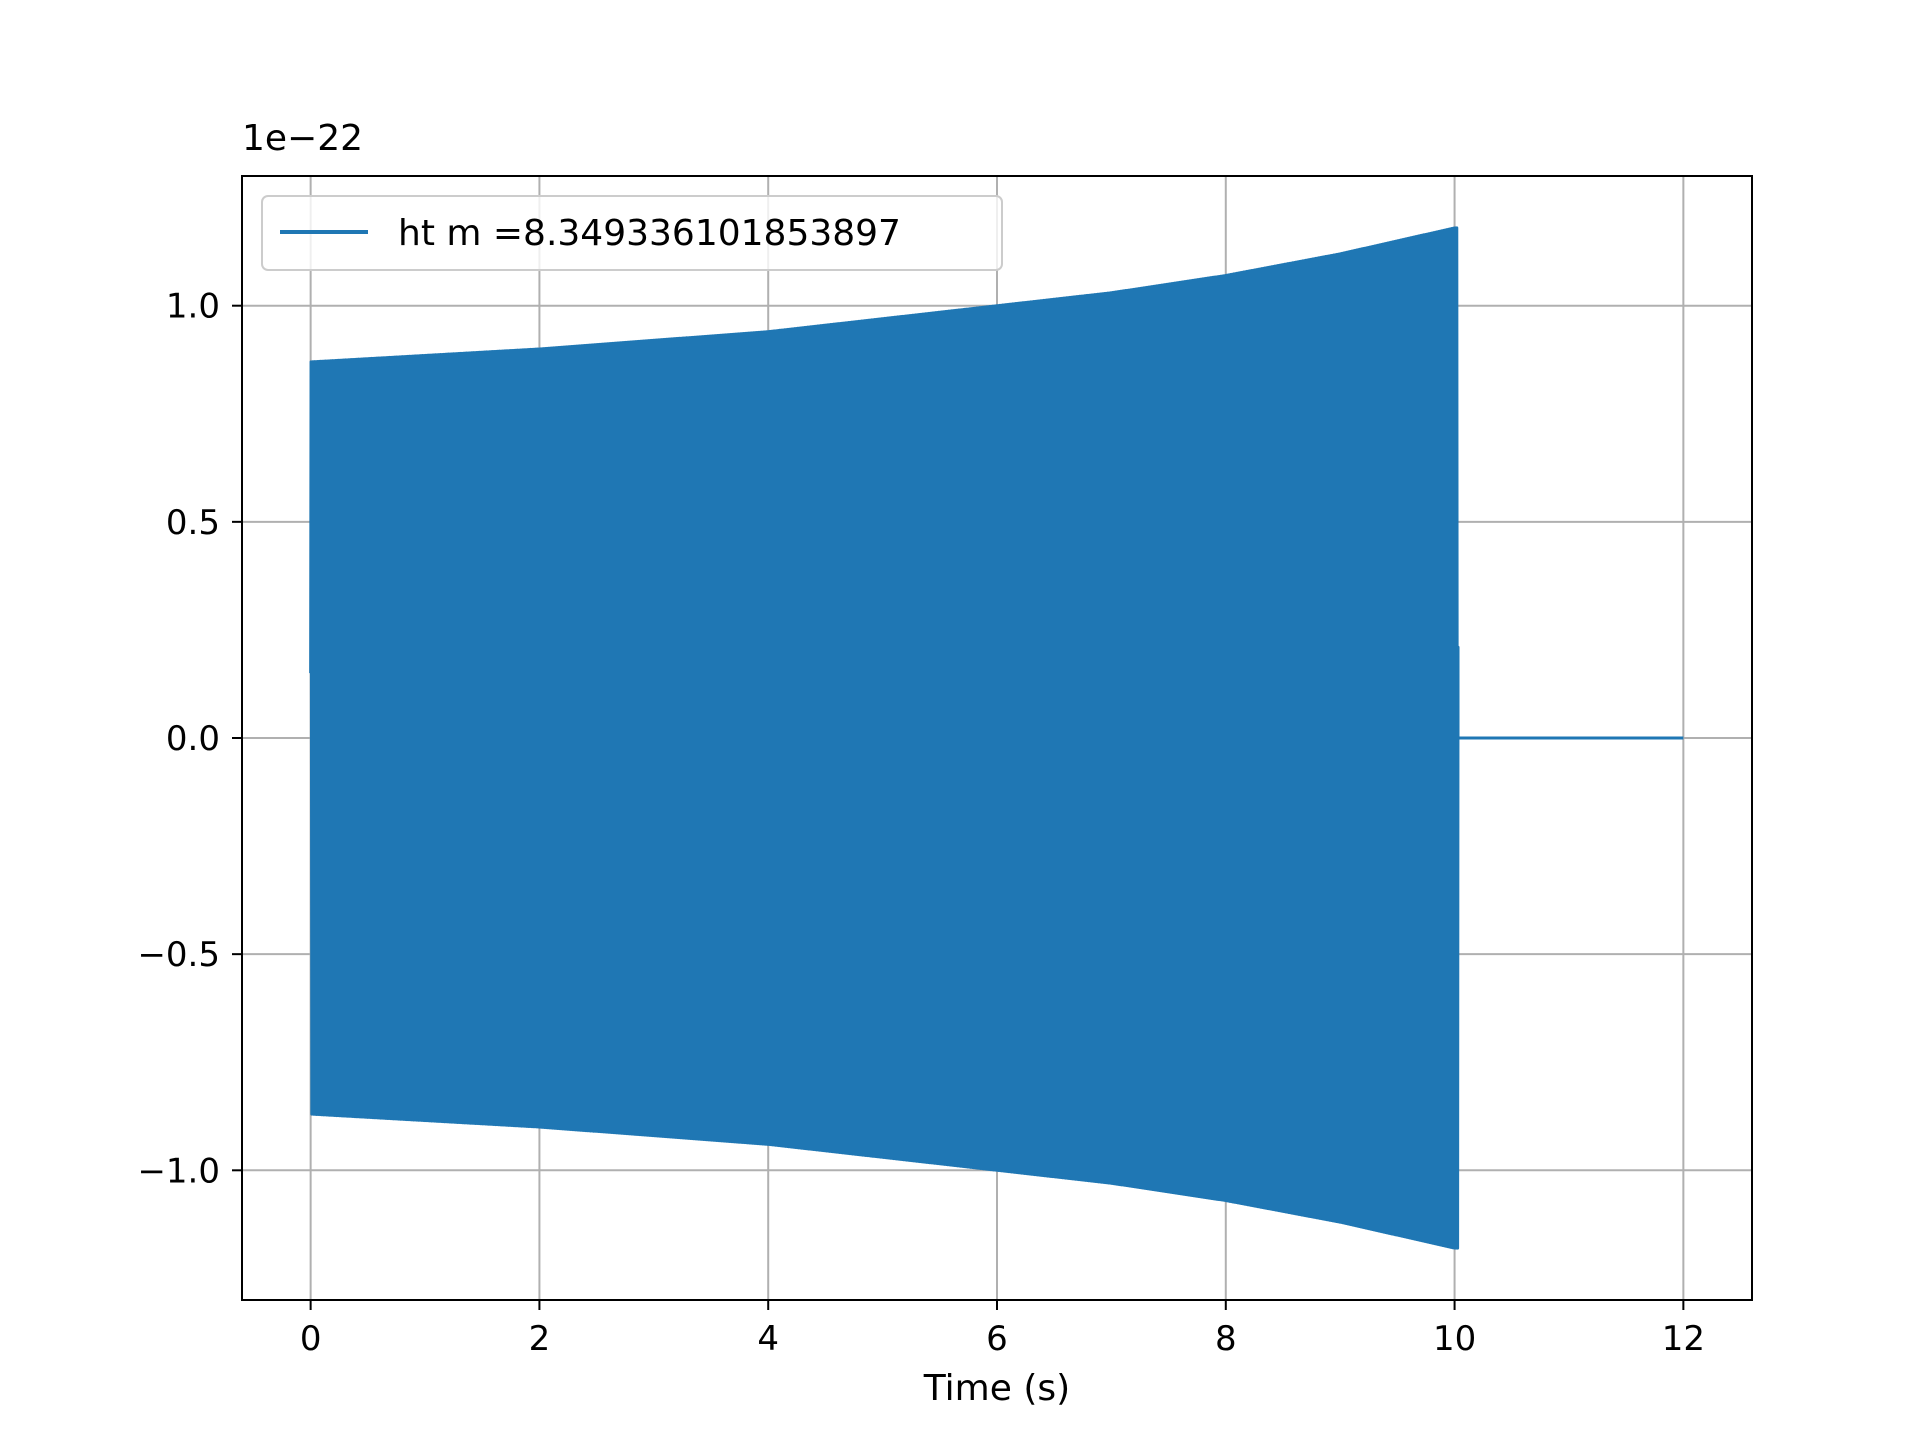  What do you see at coordinates (178, 955) in the screenshot?
I see `y-tick-label: −0.5` at bounding box center [178, 955].